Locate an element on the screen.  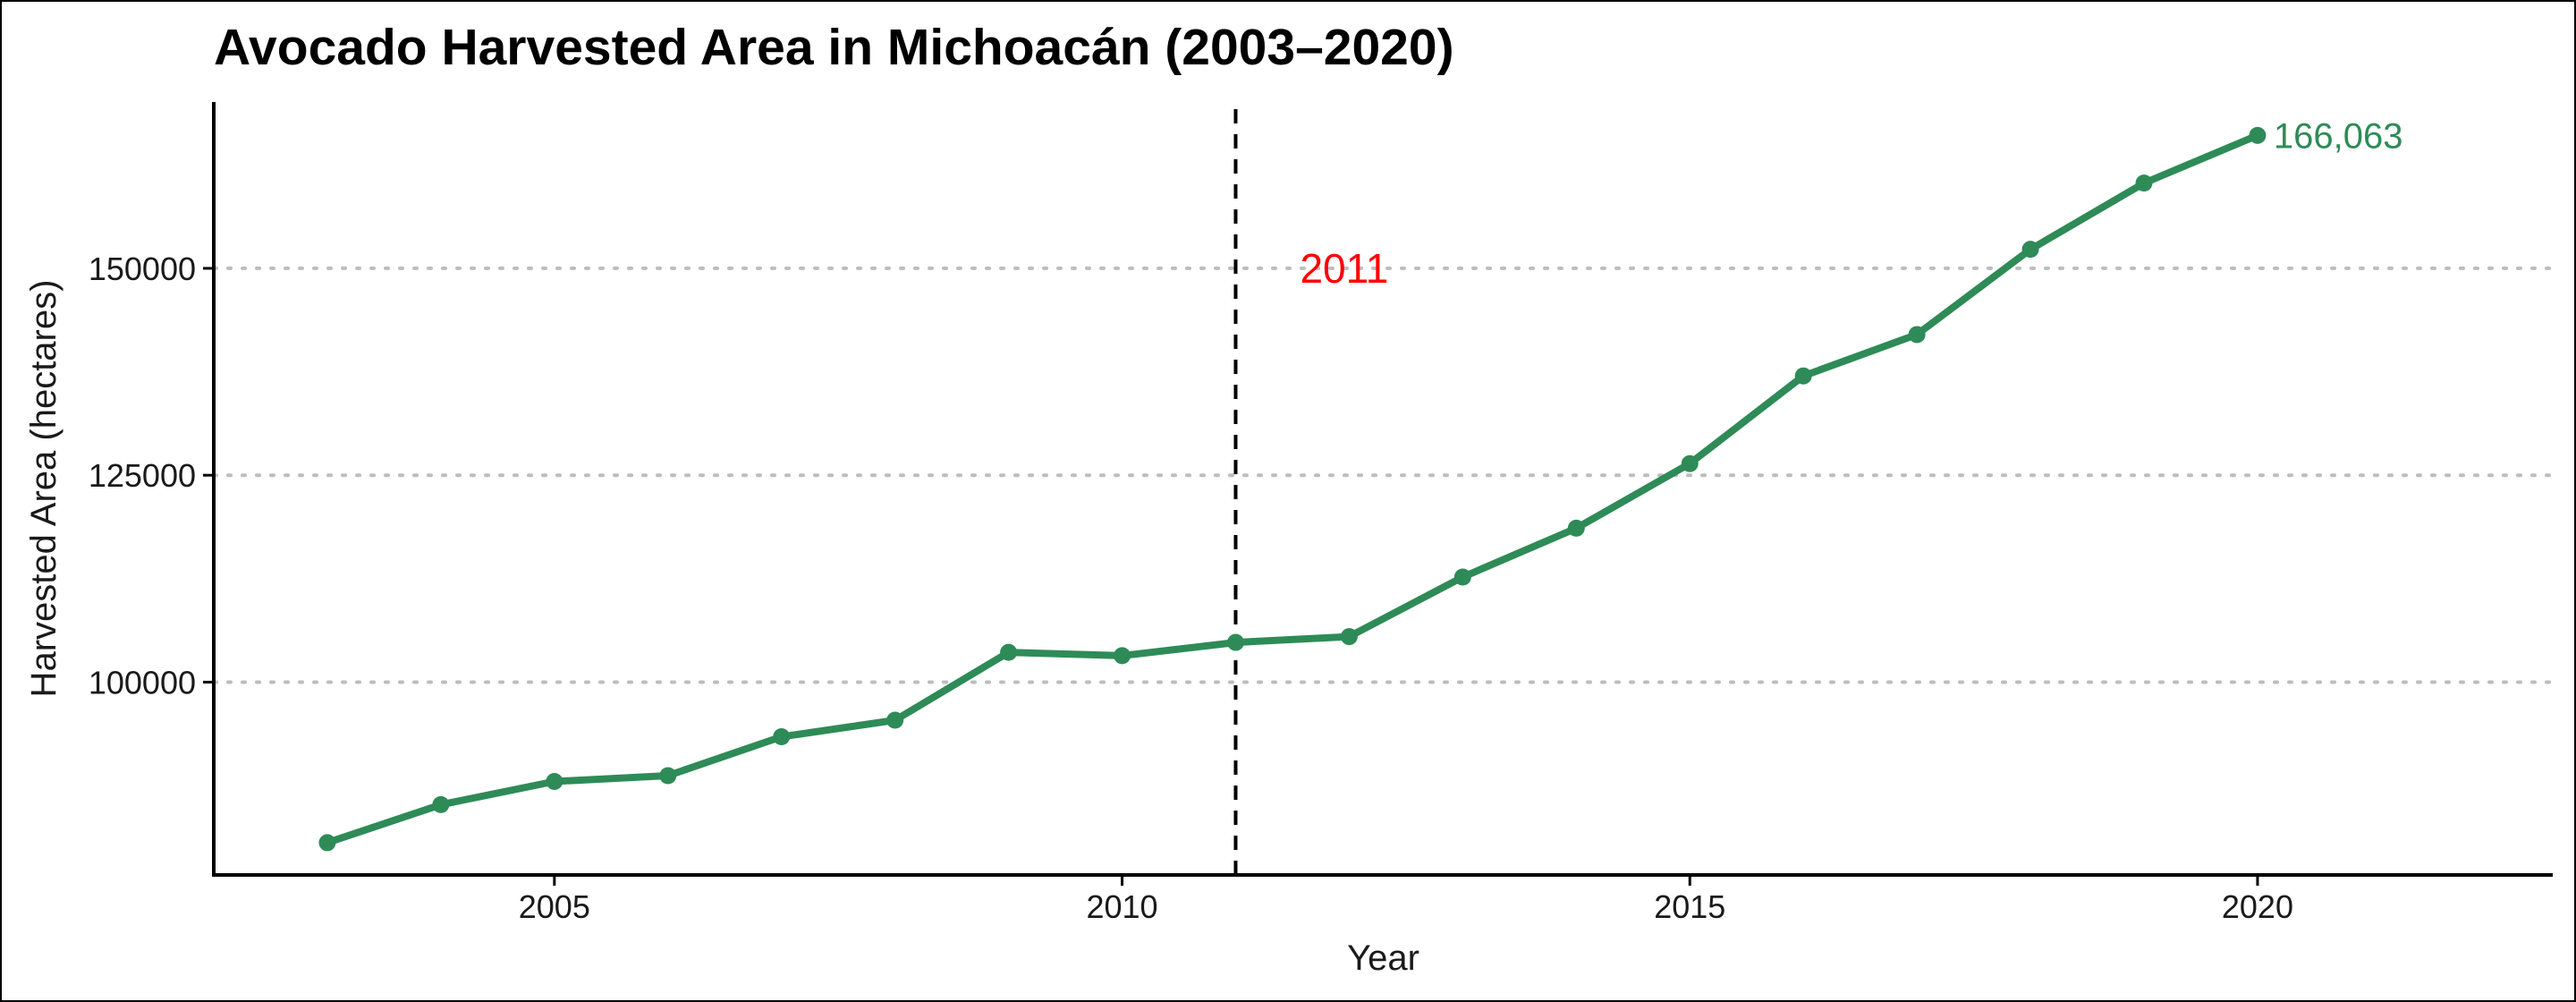
data-point-2009 is located at coordinates (1009, 652).